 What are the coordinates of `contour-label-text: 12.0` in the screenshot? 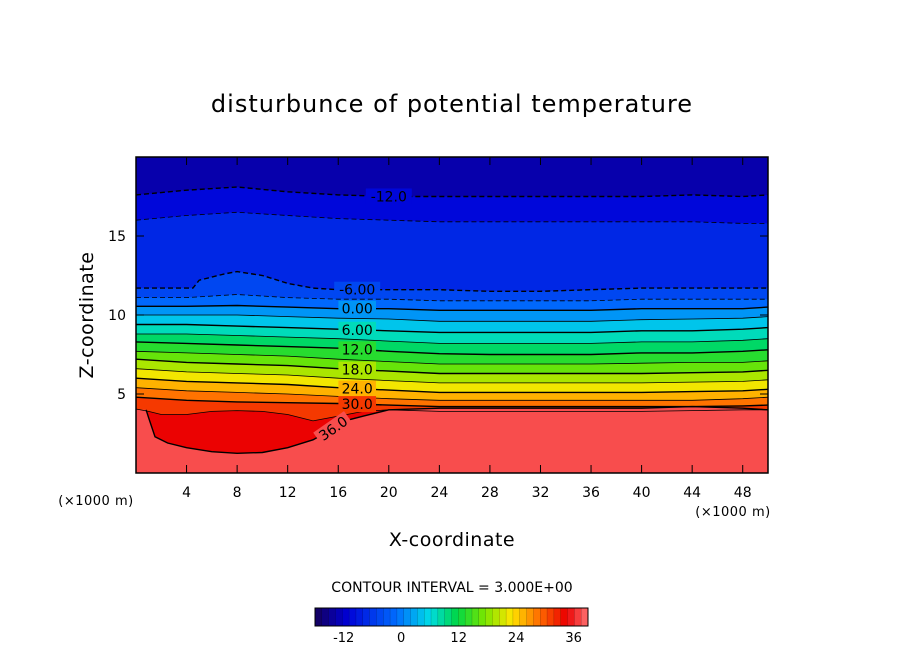 It's located at (357, 350).